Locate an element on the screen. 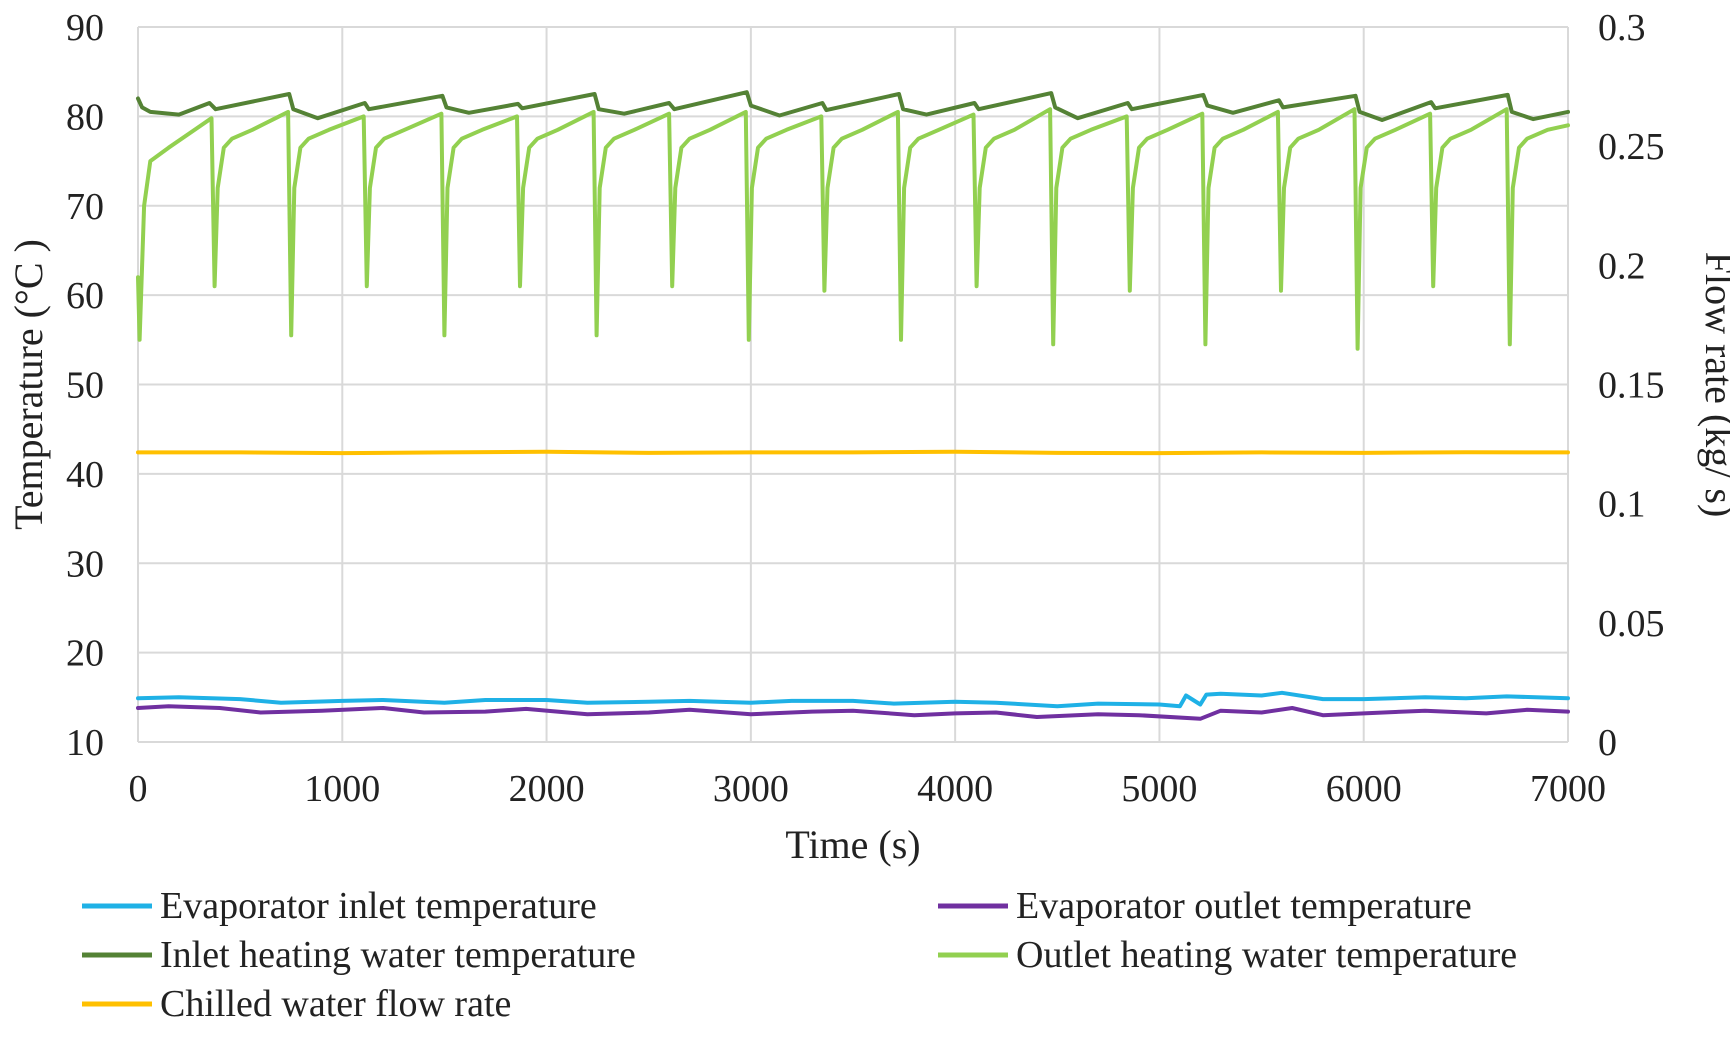  y-tick-label: 30 is located at coordinates (85, 564).